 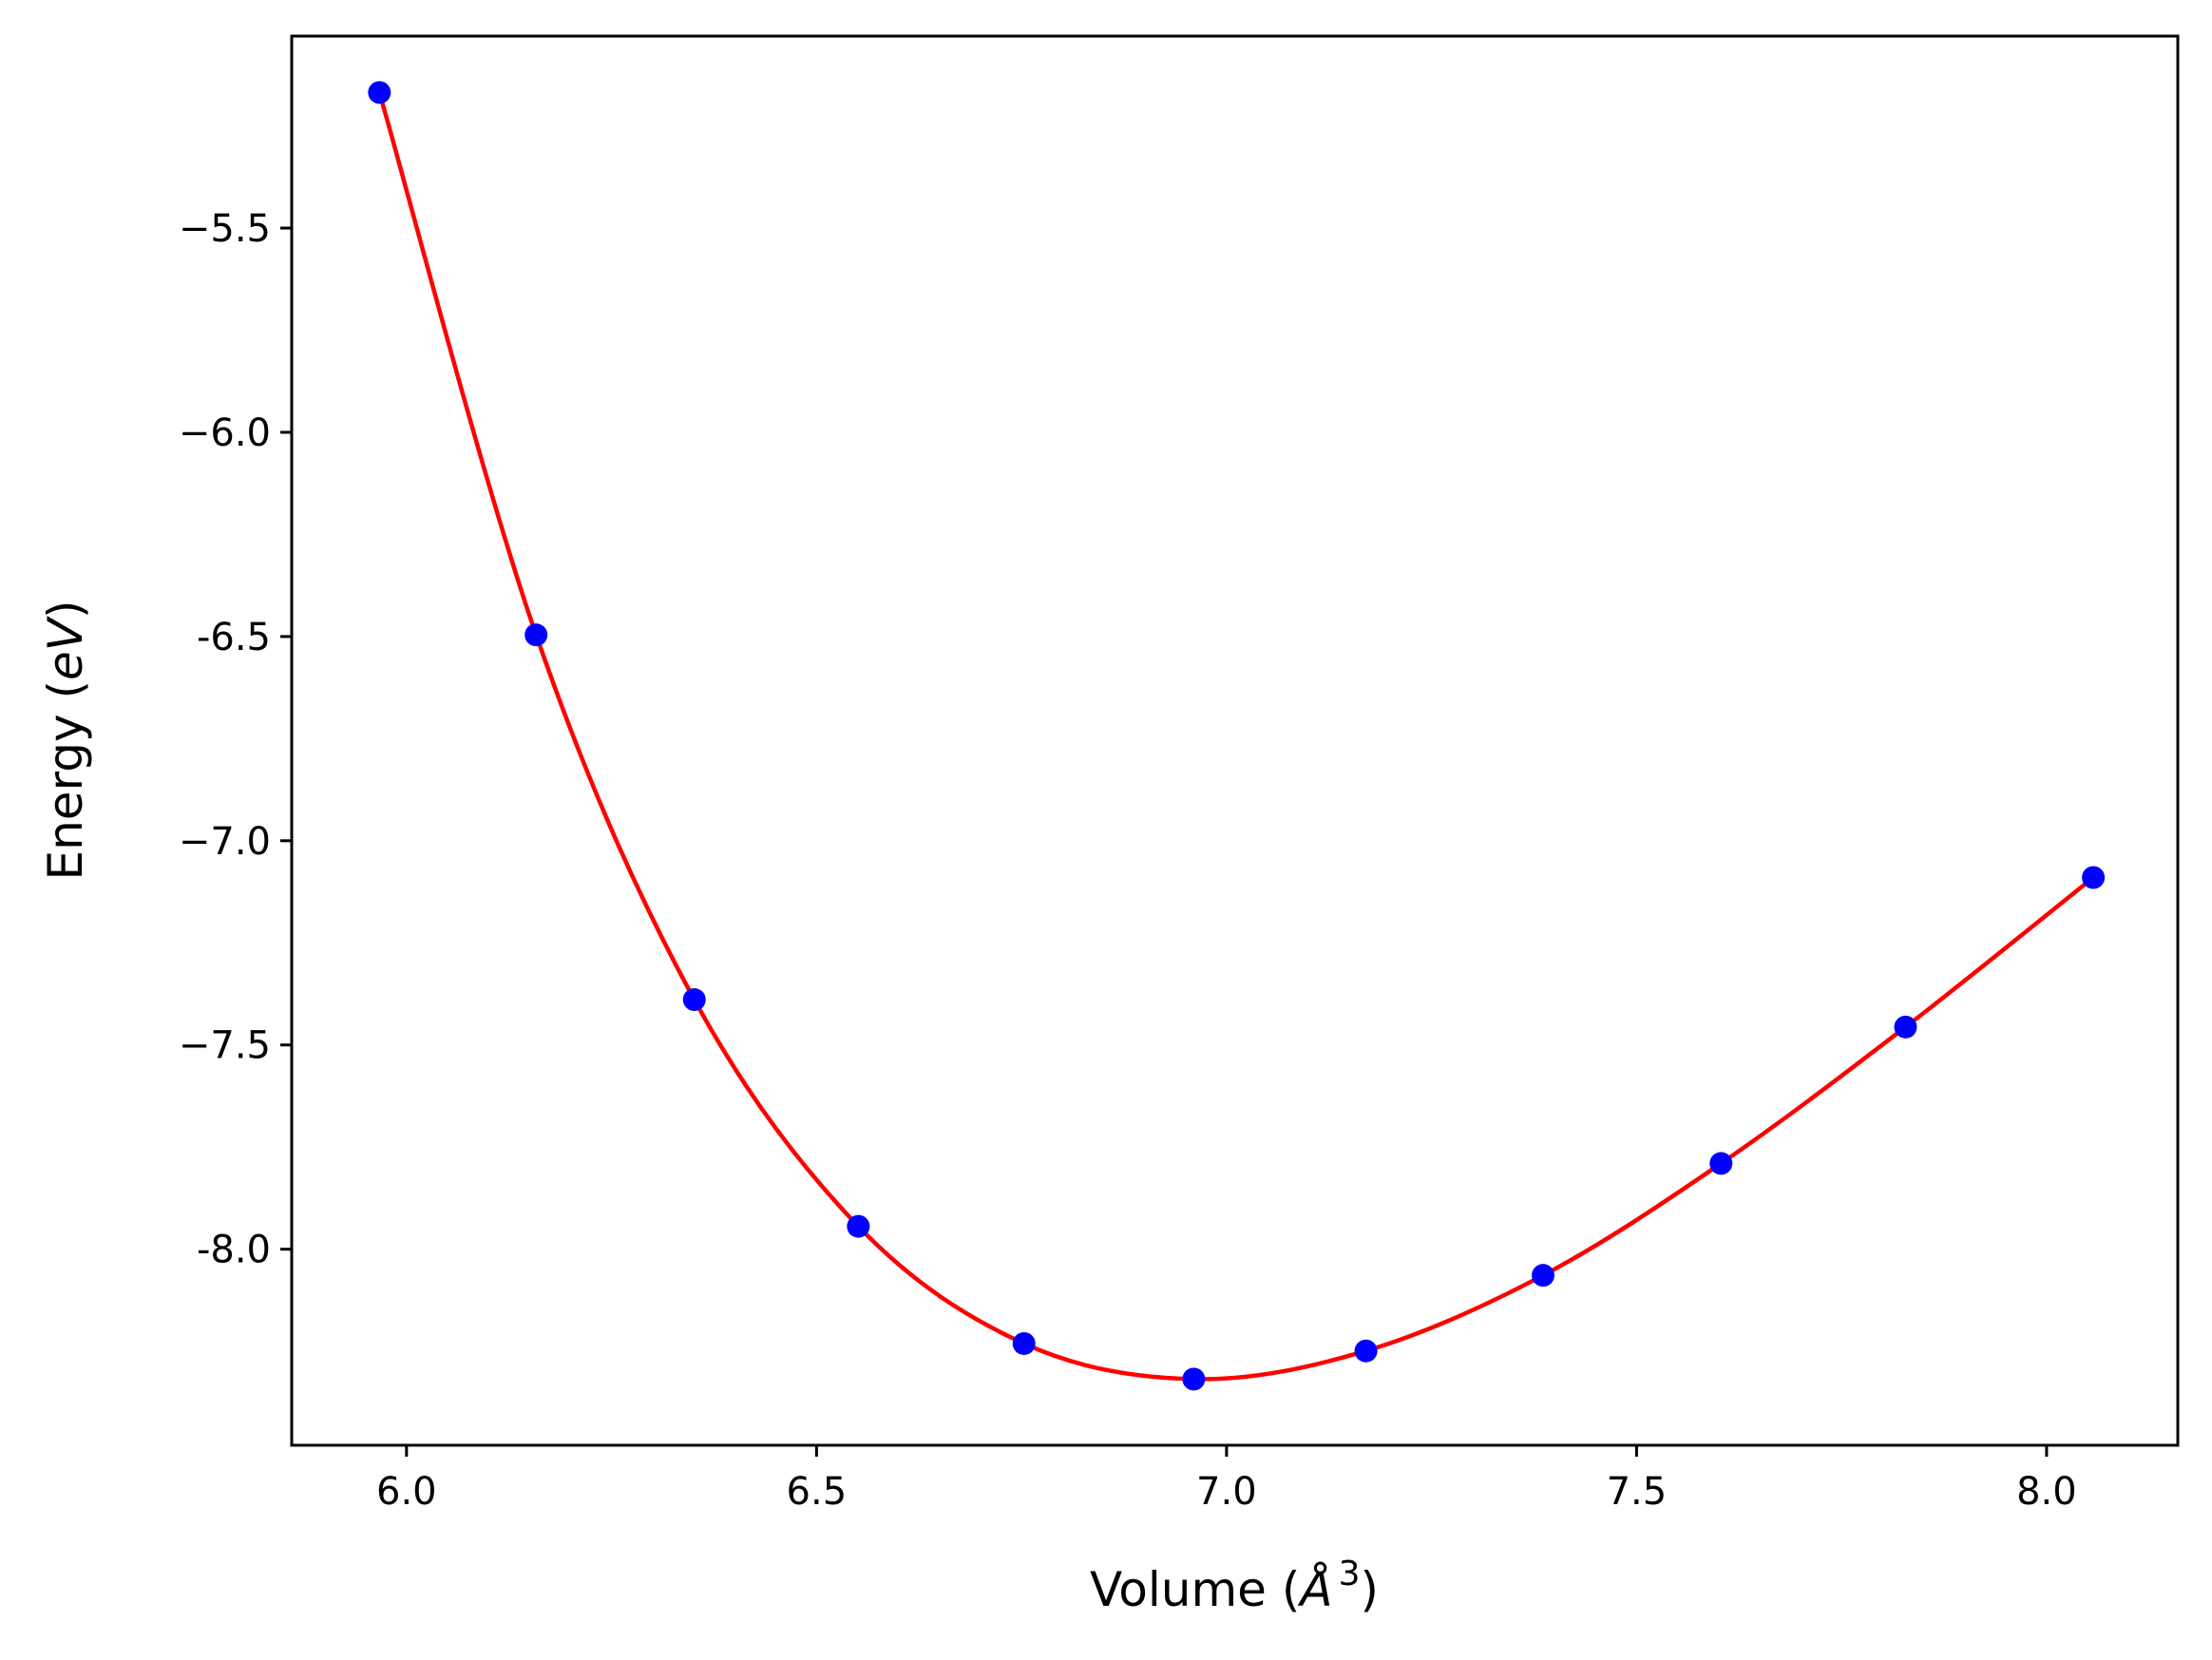 What do you see at coordinates (234, 637) in the screenshot?
I see `y-tick-label: -6.5` at bounding box center [234, 637].